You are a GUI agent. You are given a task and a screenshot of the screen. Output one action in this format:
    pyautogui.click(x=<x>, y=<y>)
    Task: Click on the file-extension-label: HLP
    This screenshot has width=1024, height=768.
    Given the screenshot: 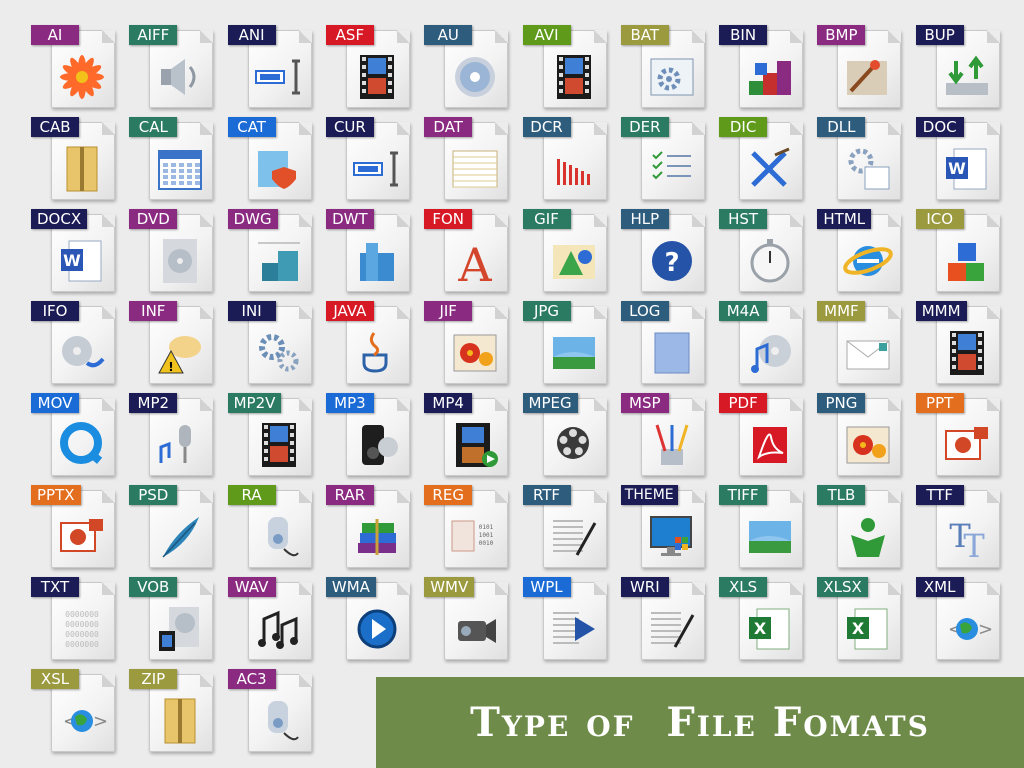 What is the action you would take?
    pyautogui.click(x=644, y=219)
    